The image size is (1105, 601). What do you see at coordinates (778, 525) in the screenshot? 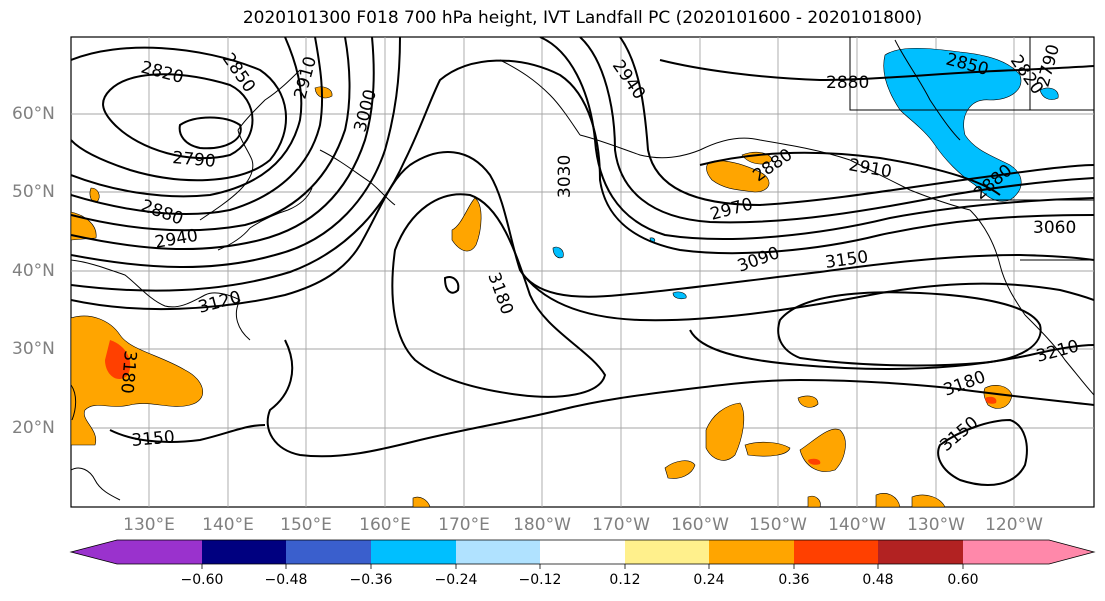
I see `lon-label: 150°W` at bounding box center [778, 525].